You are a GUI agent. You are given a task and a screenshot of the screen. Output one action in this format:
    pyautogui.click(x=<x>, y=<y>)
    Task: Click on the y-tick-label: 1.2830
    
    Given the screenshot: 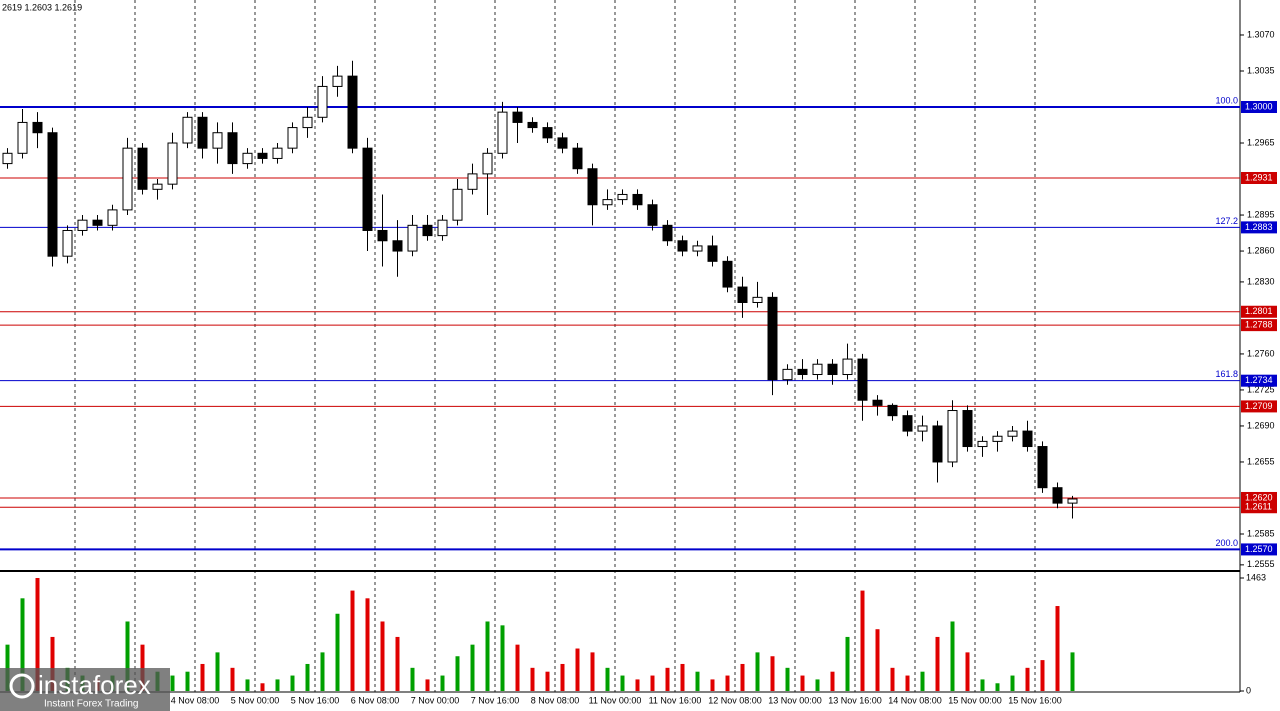 What is the action you would take?
    pyautogui.click(x=1261, y=281)
    